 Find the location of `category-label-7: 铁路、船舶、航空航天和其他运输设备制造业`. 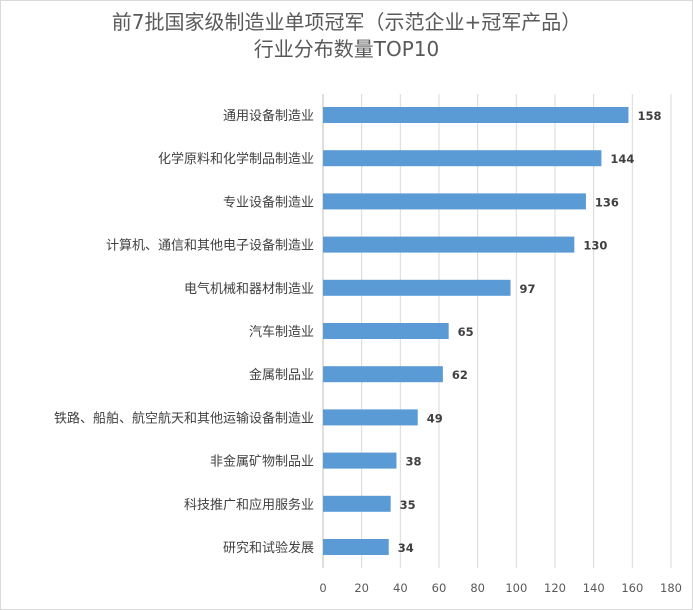

category-label-7: 铁路、船舶、航空航天和其他运输设备制造业 is located at coordinates (184, 418).